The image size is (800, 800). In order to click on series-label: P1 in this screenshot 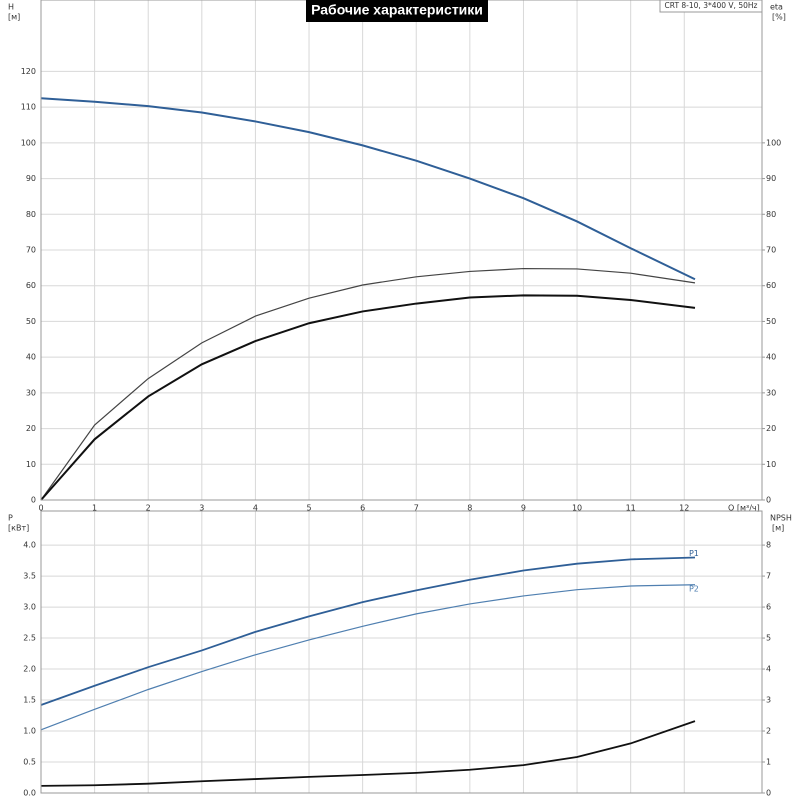, I will do `click(694, 553)`.